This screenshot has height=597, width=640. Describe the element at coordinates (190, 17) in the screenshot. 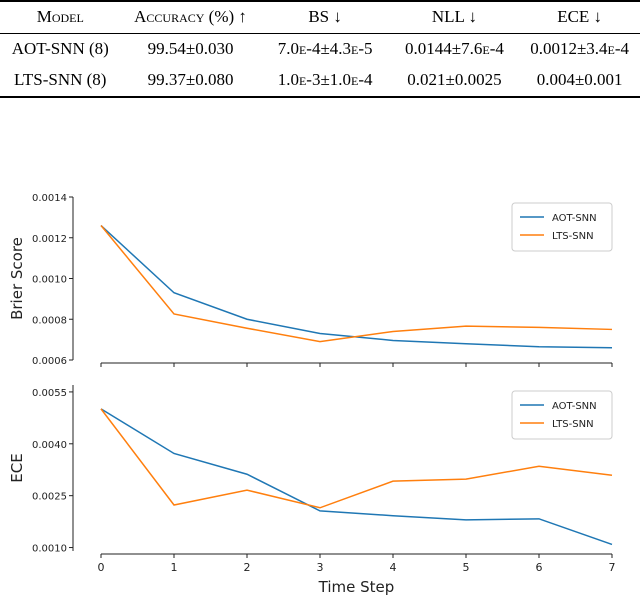

I see `header-cell: Accuracy (%) ↑` at that location.